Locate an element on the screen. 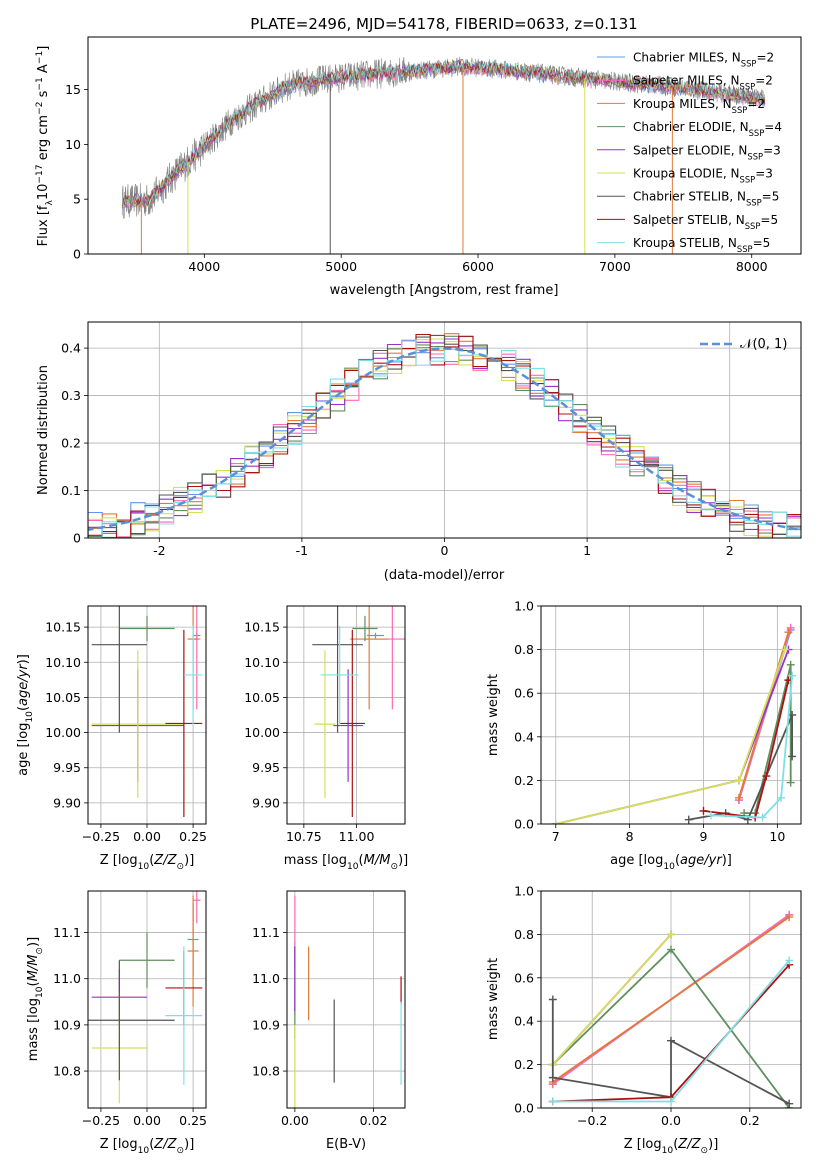 This screenshot has height=1170, width=819. x-tick-label: 2 is located at coordinates (730, 550).